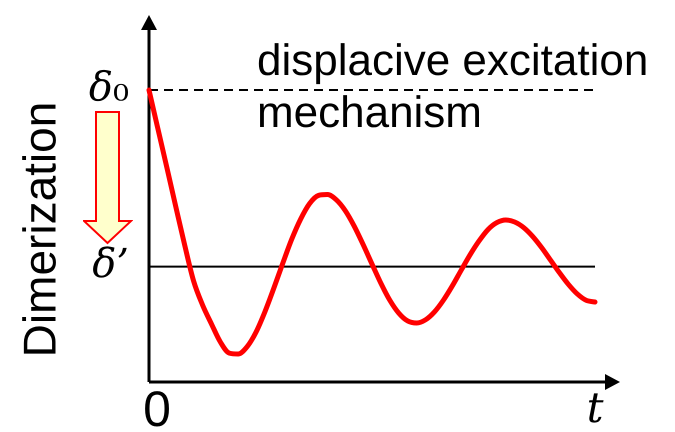  What do you see at coordinates (40, 230) in the screenshot?
I see `y-axis-title: Dimerization` at bounding box center [40, 230].